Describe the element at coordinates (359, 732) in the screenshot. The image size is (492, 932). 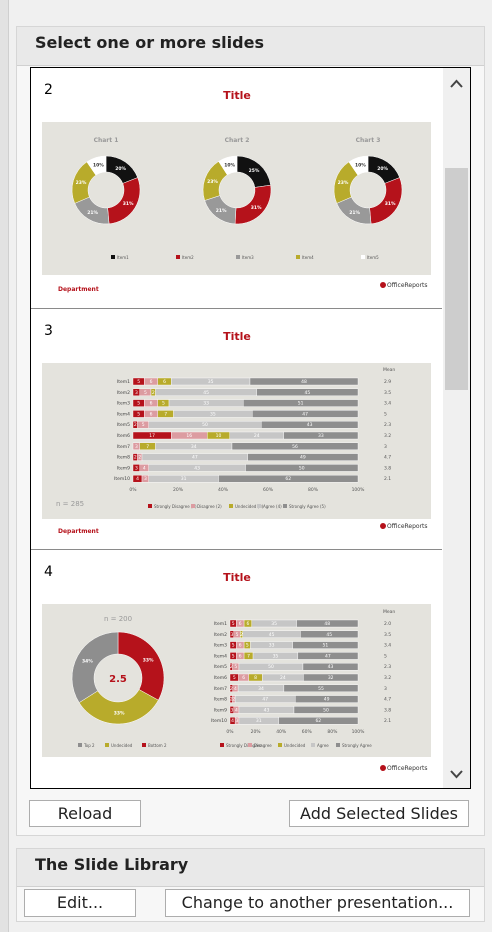
I see `axis-label: 100%` at that location.